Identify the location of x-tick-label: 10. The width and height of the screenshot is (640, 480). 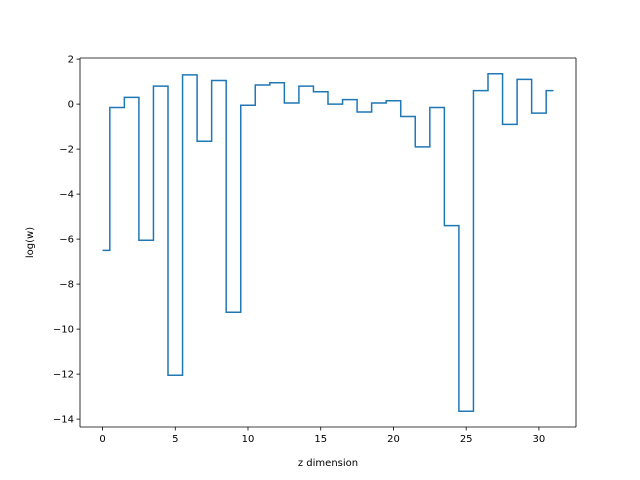
(248, 439).